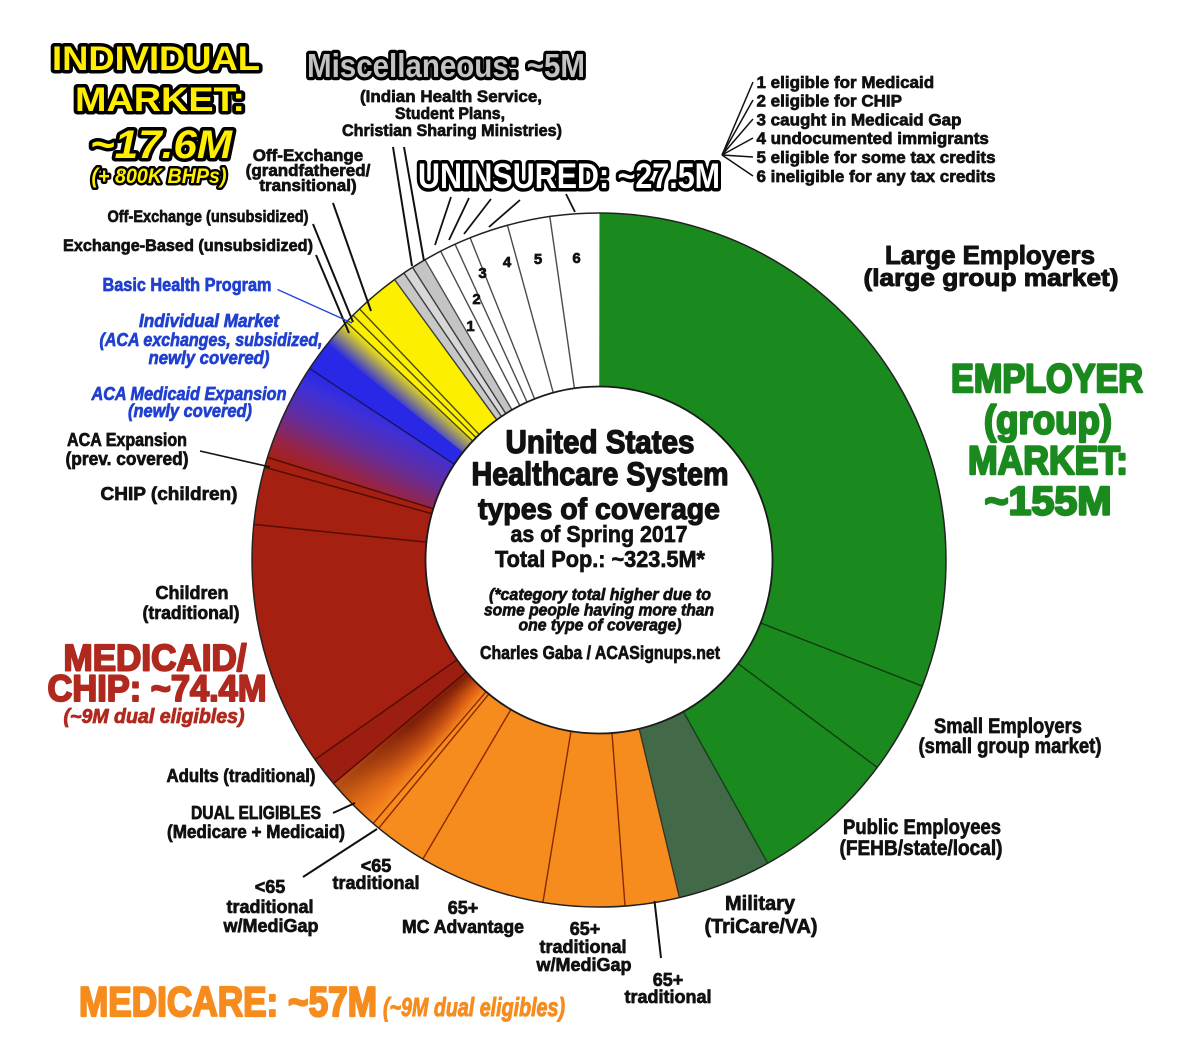 The image size is (1200, 1060). Describe the element at coordinates (446, 65) in the screenshot. I see `svg-text: Miscellaneous: ~5M` at that location.